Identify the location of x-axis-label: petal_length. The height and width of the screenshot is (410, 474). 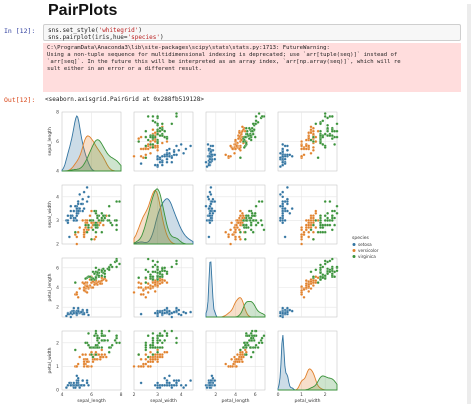
(236, 401).